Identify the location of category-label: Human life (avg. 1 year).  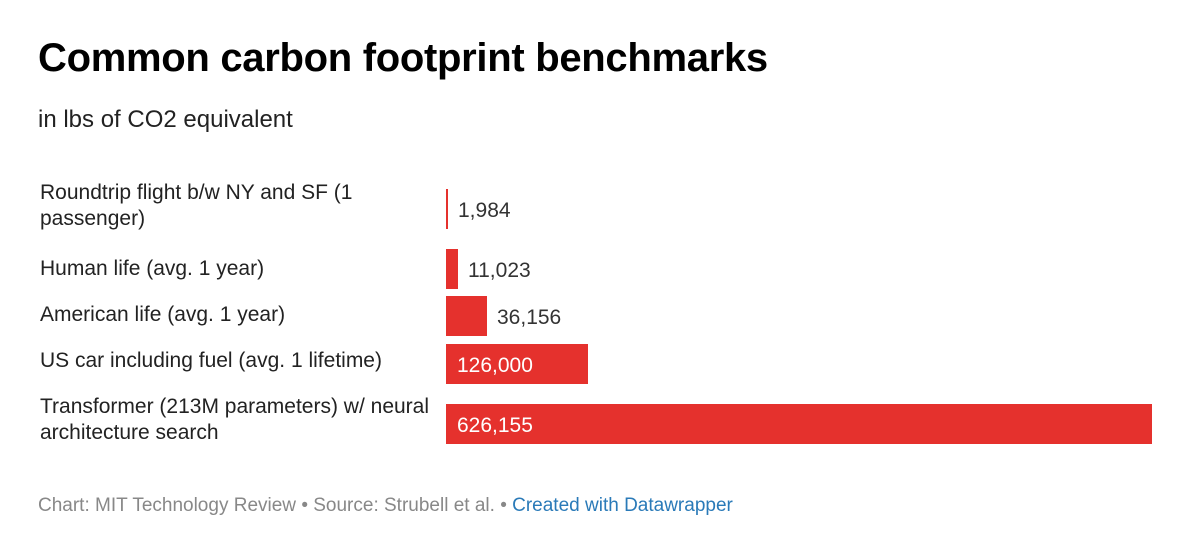
(152, 268).